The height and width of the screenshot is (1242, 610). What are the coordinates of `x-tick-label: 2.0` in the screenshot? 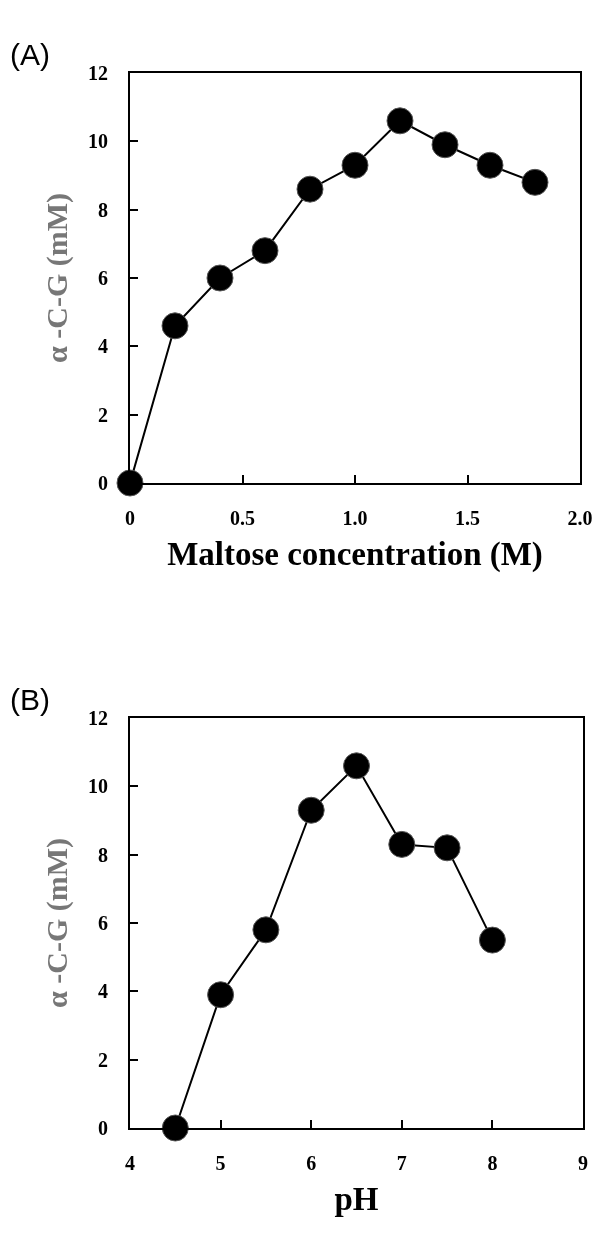 It's located at (580, 518).